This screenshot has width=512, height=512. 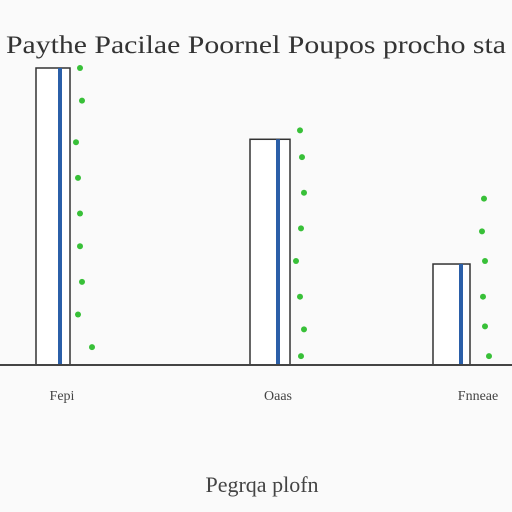 I want to click on bar-oaas, so click(x=270, y=252).